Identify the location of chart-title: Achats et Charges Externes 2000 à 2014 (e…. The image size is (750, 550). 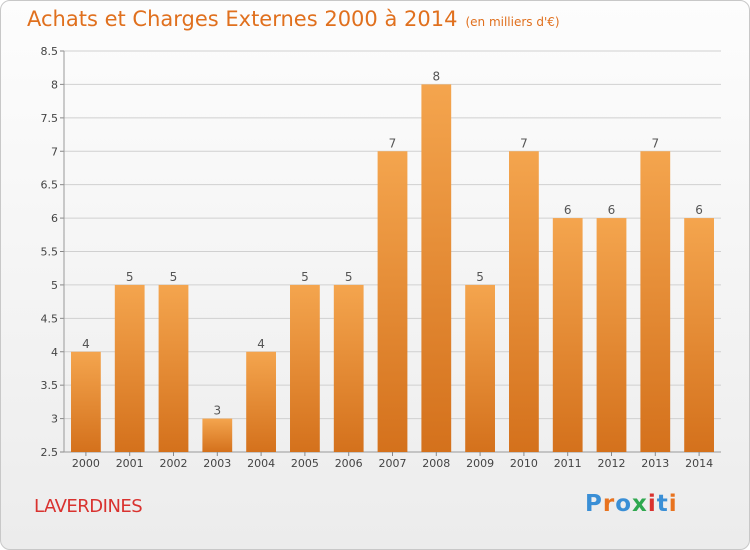
(293, 19).